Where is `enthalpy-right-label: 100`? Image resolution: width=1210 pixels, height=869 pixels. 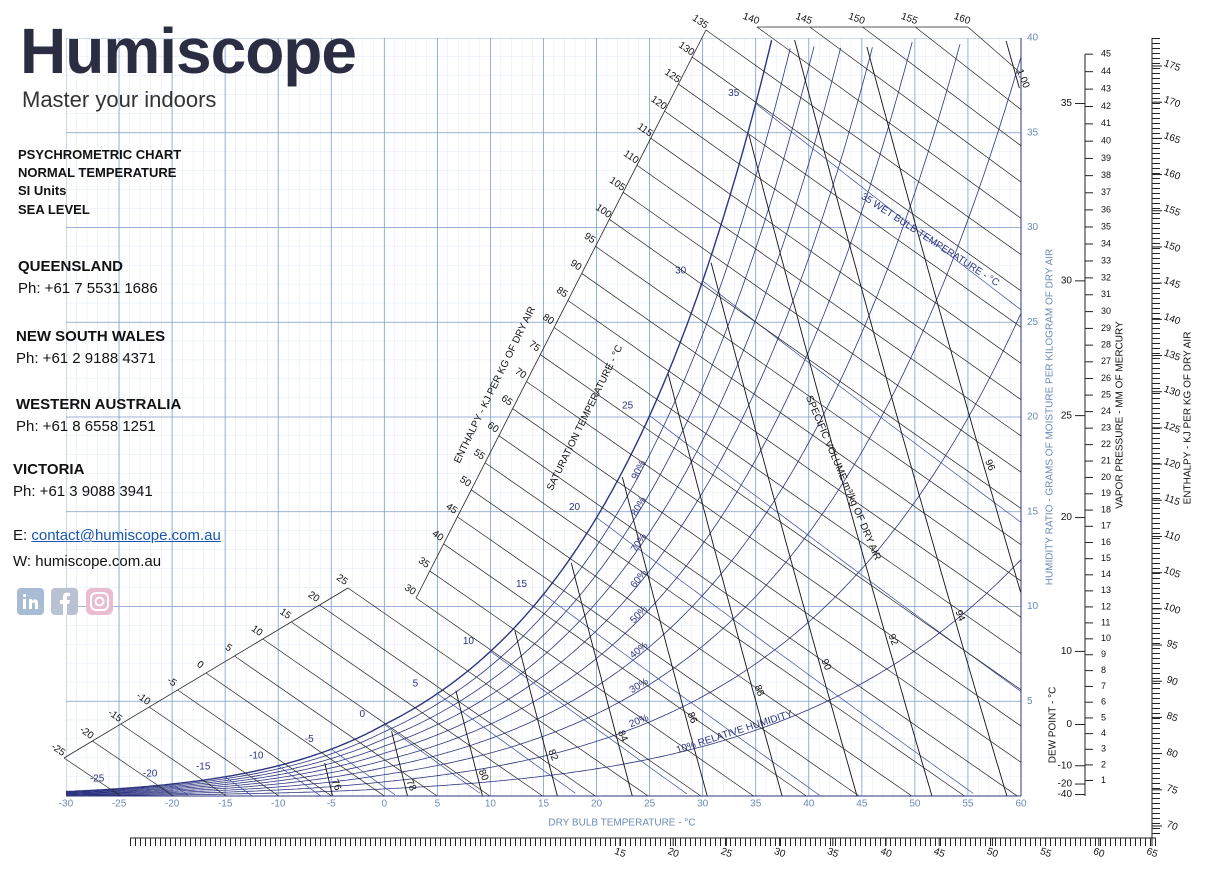
enthalpy-right-label: 100 is located at coordinates (1172, 609).